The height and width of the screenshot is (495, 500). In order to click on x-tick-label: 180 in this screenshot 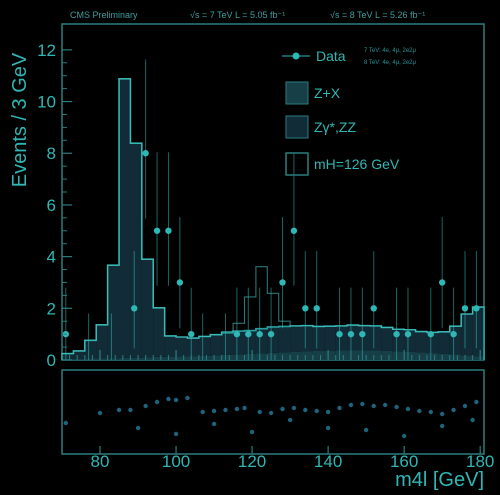, I will do `click(480, 461)`.